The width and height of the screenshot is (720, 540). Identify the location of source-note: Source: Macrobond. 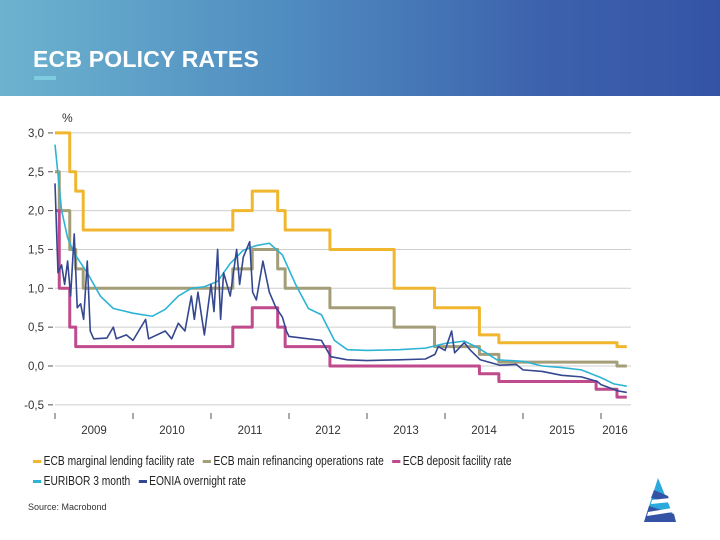
(67, 507).